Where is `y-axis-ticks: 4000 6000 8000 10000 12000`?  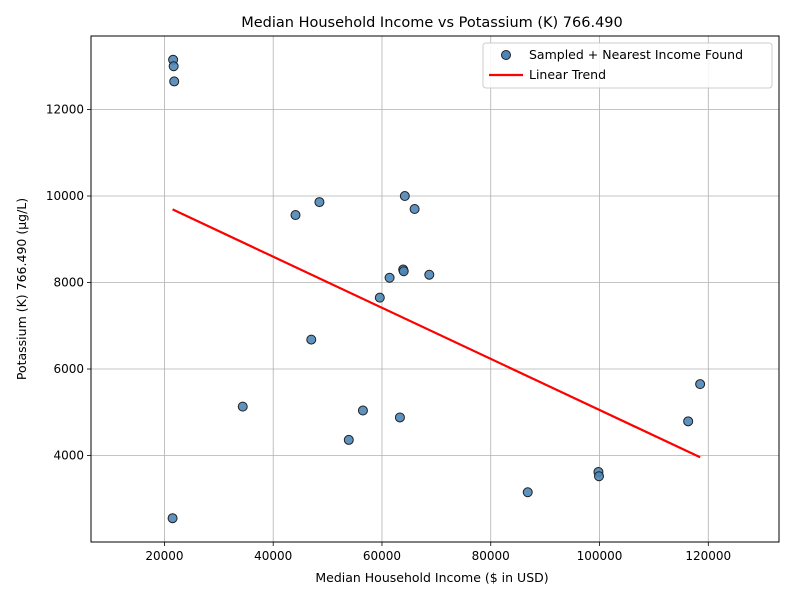
y-axis-ticks: 4000 6000 8000 10000 12000 is located at coordinates (68, 283).